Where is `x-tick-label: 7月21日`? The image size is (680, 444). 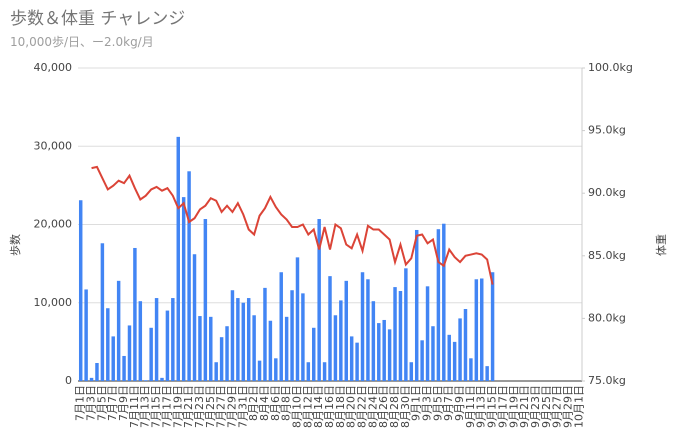 x-tick-label: 7月21日 is located at coordinates (188, 406).